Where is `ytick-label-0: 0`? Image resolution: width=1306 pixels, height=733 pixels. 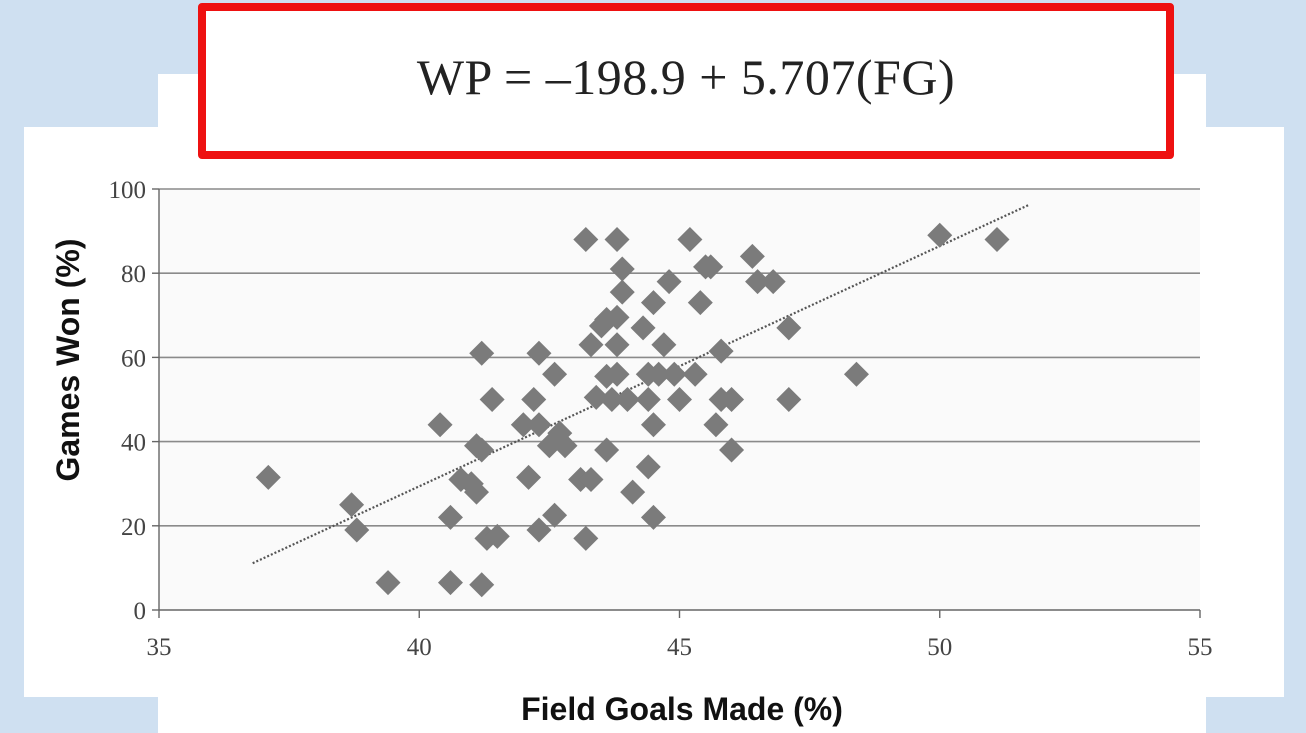 ytick-label-0: 0 is located at coordinates (140, 611).